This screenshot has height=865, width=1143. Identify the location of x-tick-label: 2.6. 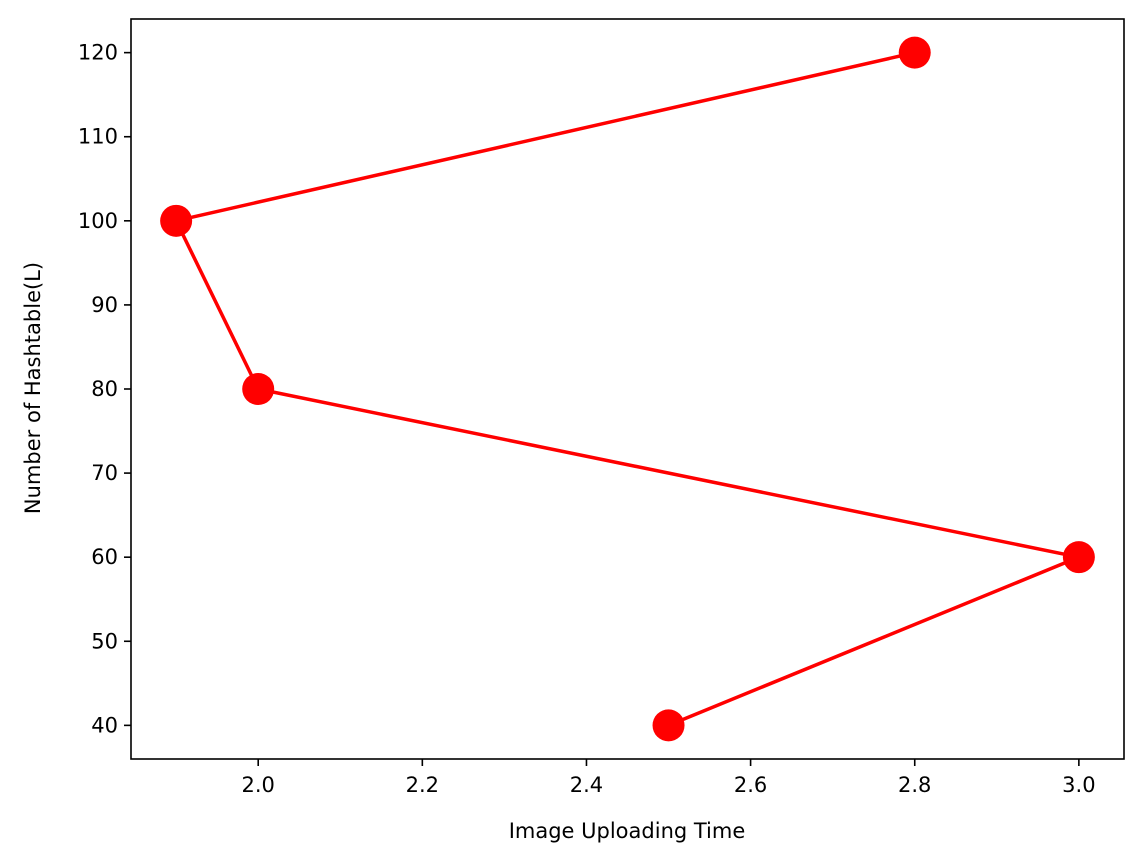
(750, 785).